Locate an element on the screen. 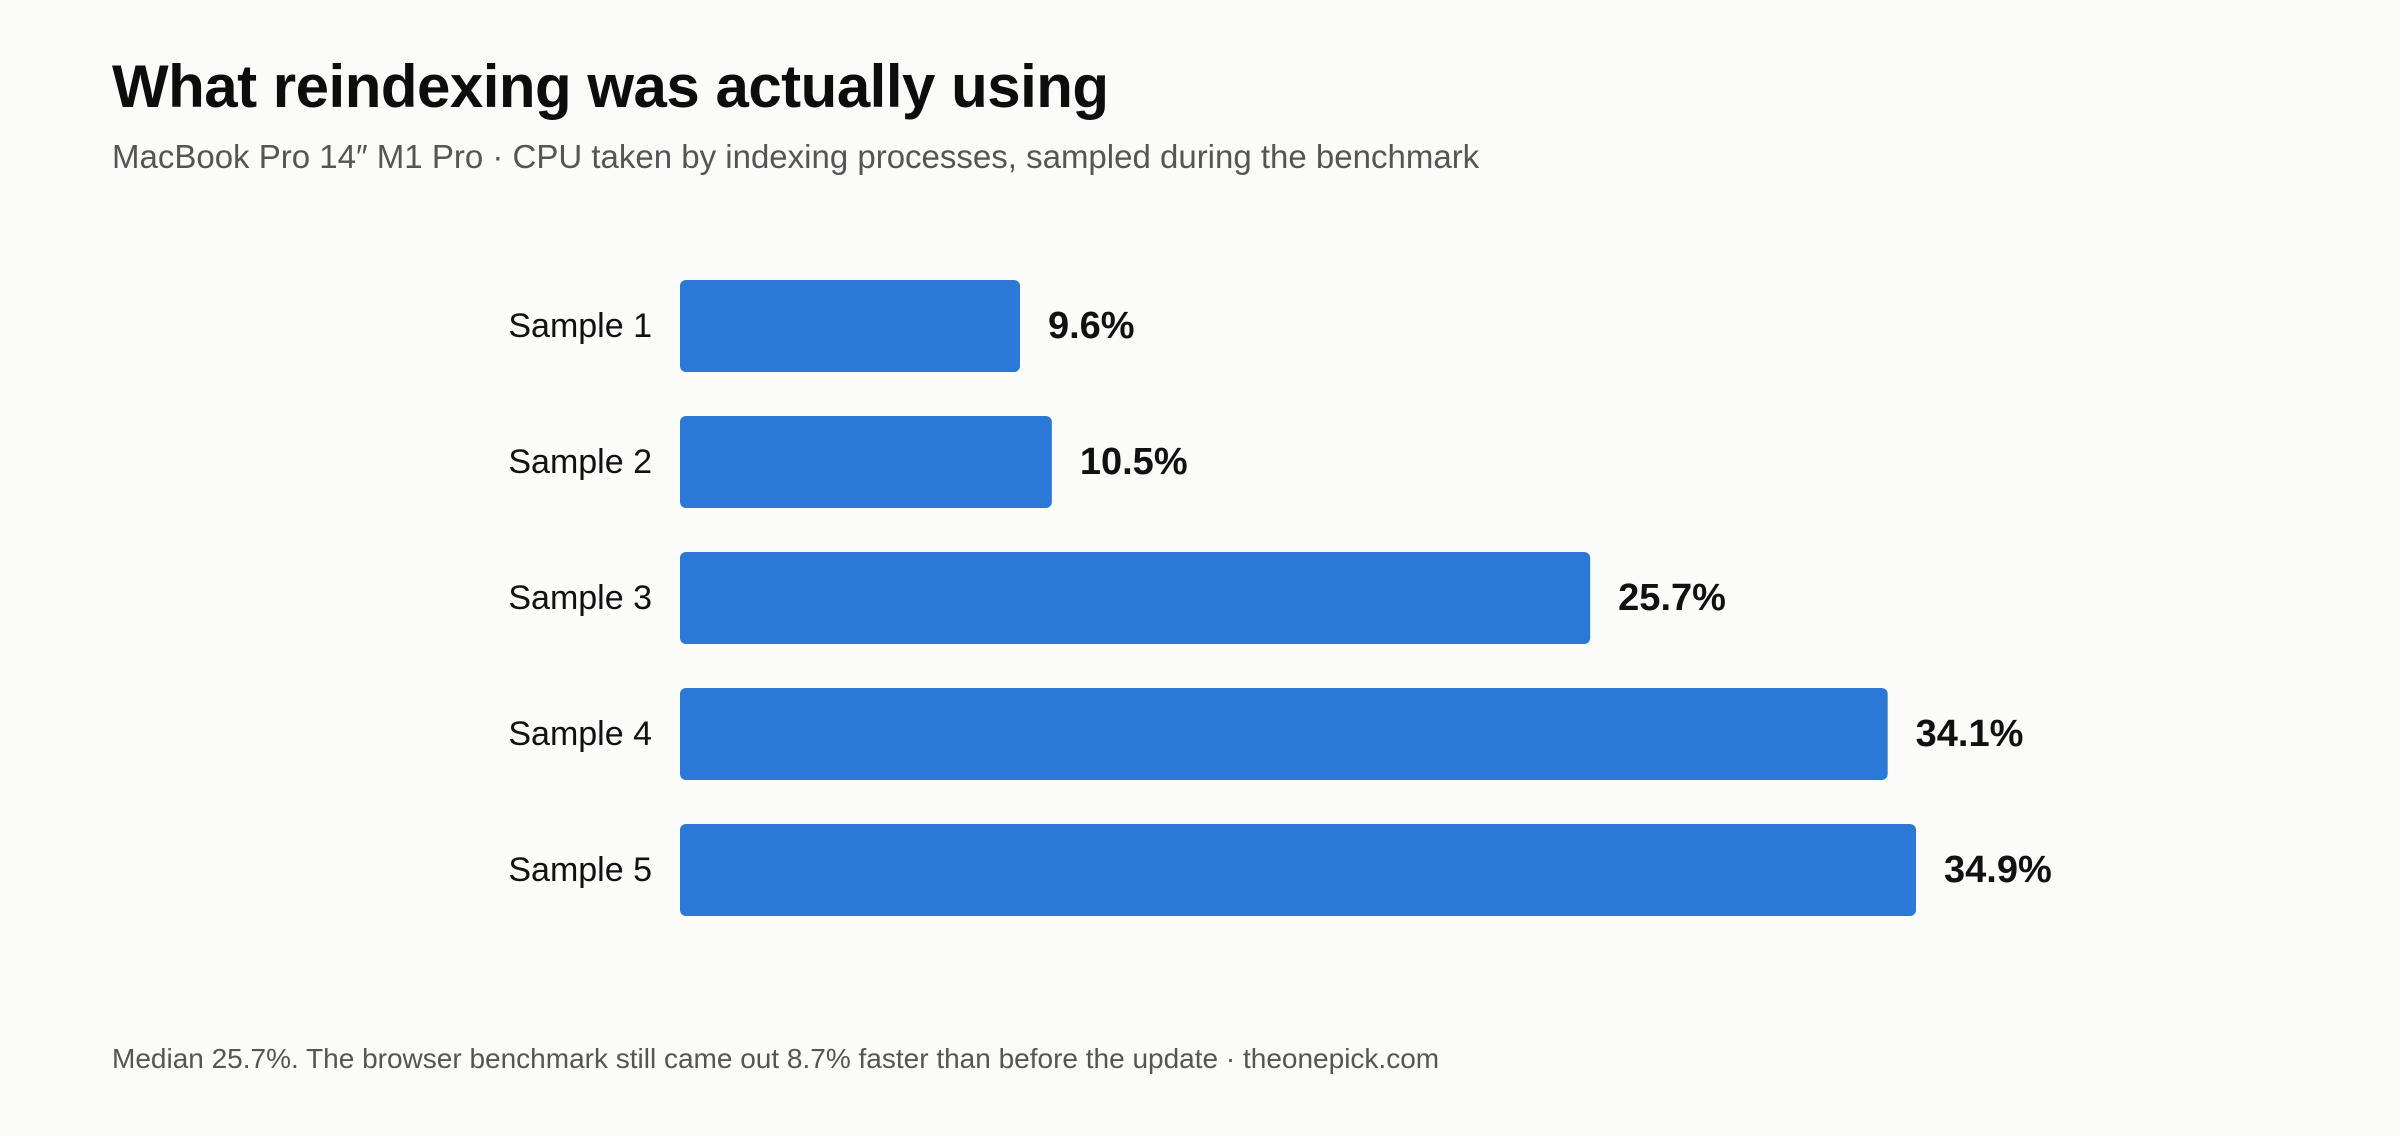  category-label: Sample 3 is located at coordinates (580, 598).